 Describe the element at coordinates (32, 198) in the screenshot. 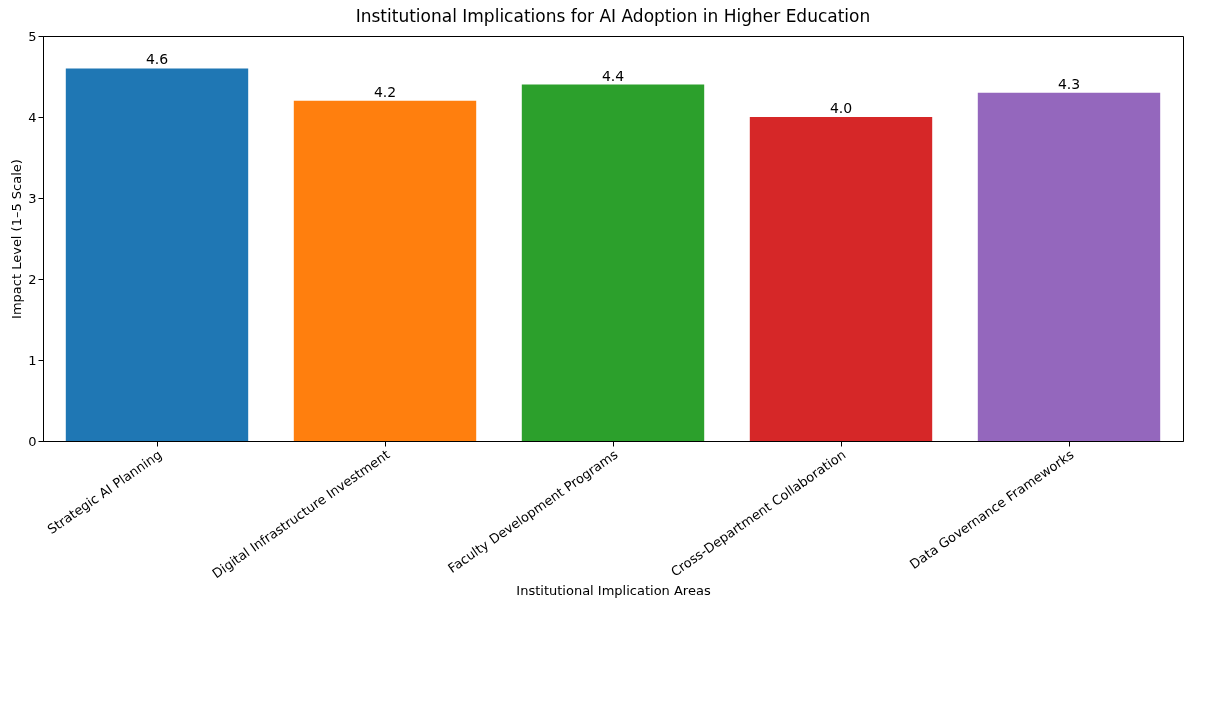

I see `y-tick-label: 3` at that location.